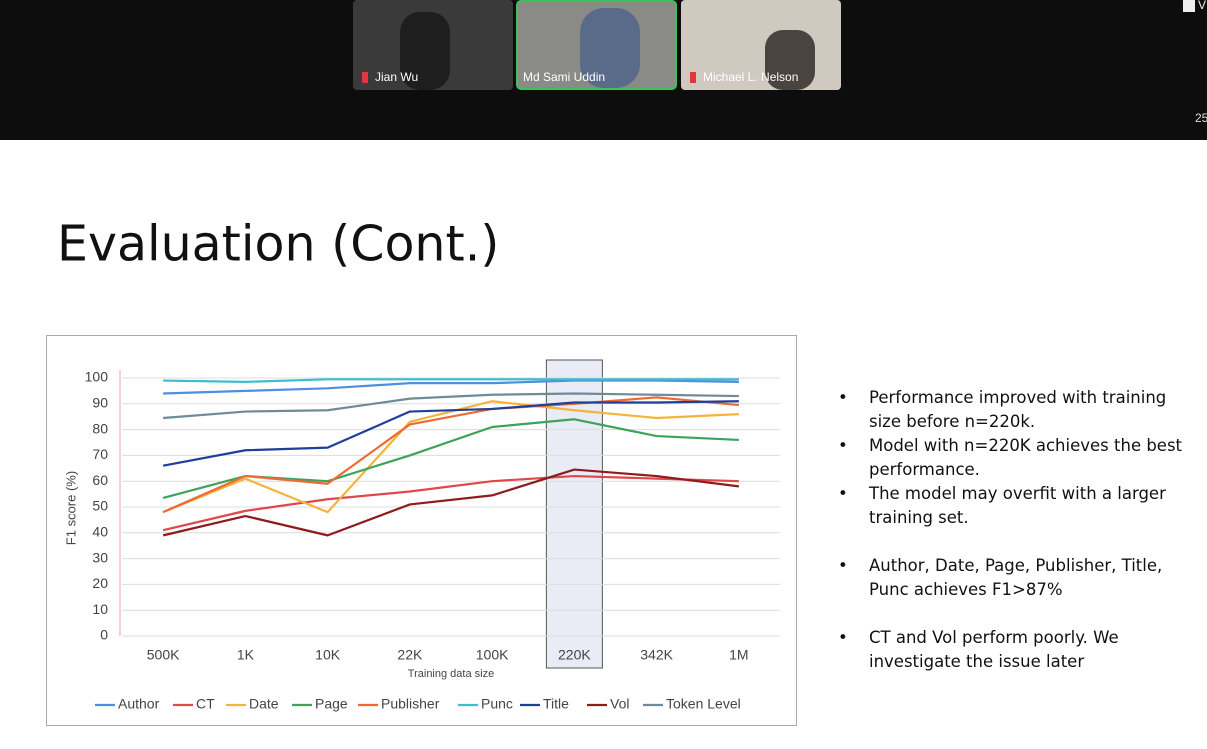  I want to click on toolbar-label: V, so click(1202, 6).